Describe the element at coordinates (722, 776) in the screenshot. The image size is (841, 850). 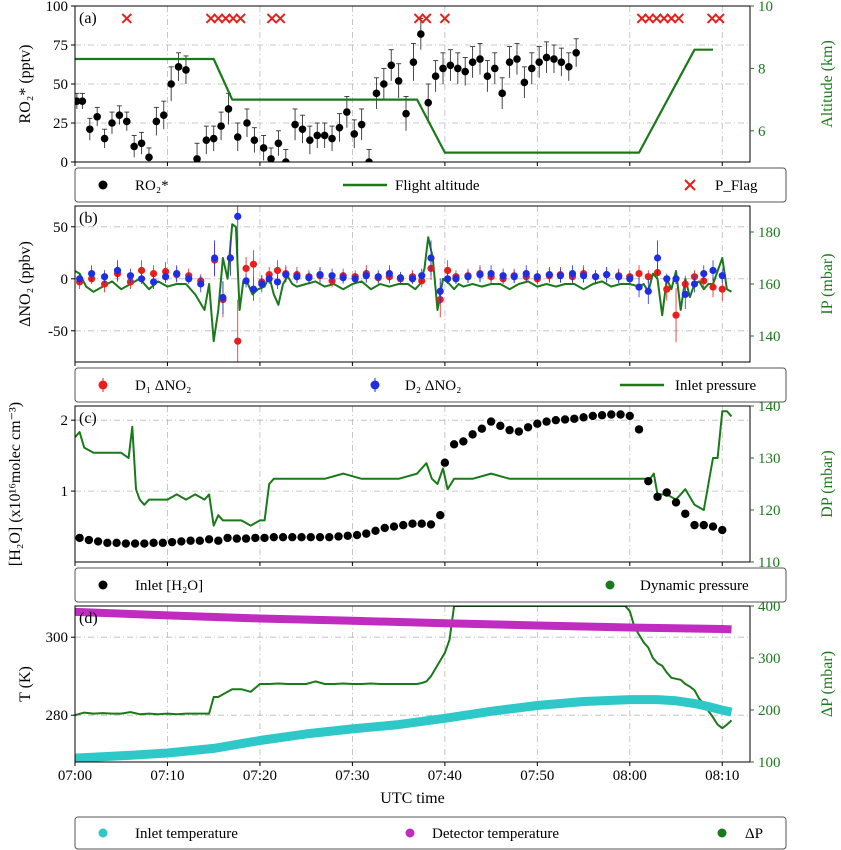
I see `x-tick-label: 08:10` at that location.